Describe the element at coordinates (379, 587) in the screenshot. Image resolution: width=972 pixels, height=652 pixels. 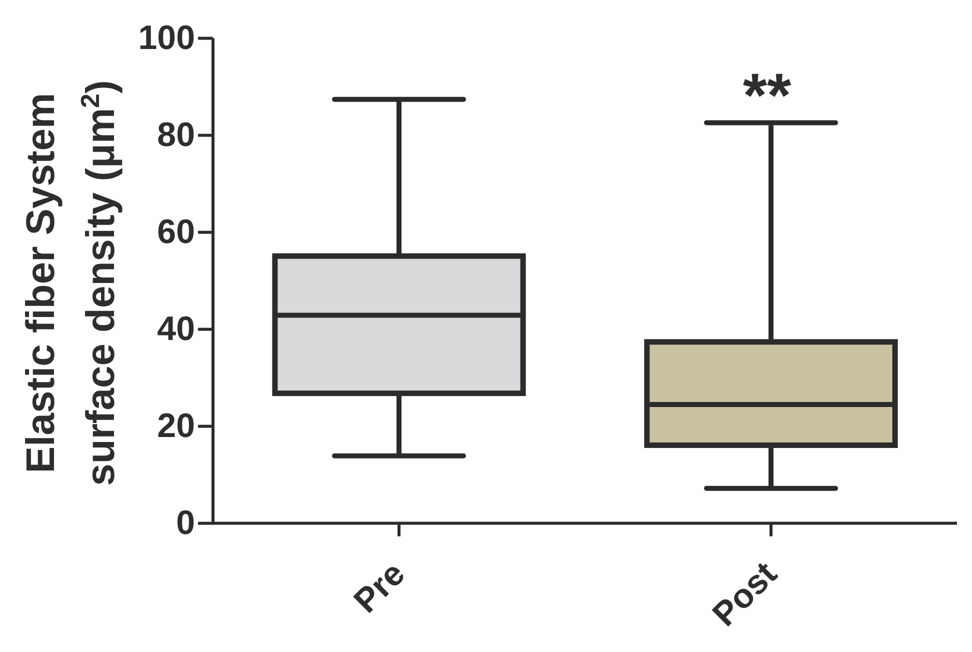
I see `x-tick-label: Pre` at that location.